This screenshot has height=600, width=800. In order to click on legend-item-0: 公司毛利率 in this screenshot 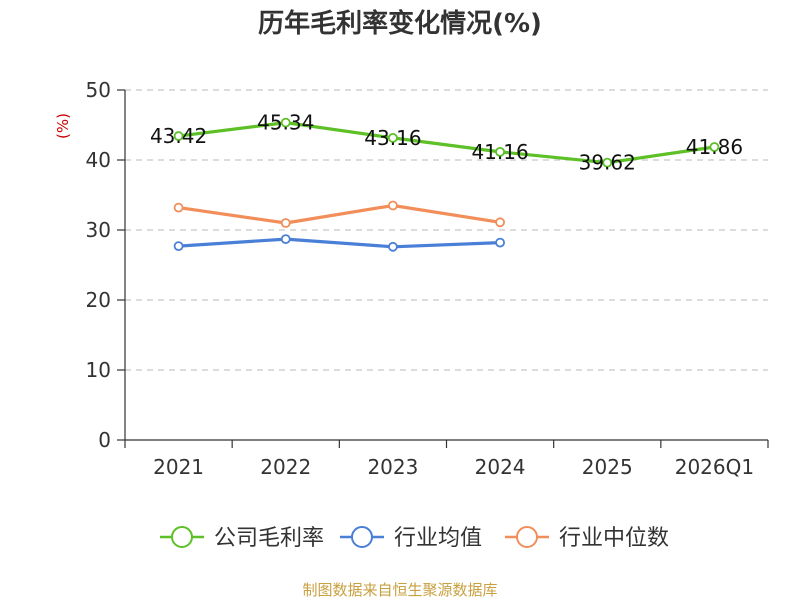, I will do `click(242, 538)`.